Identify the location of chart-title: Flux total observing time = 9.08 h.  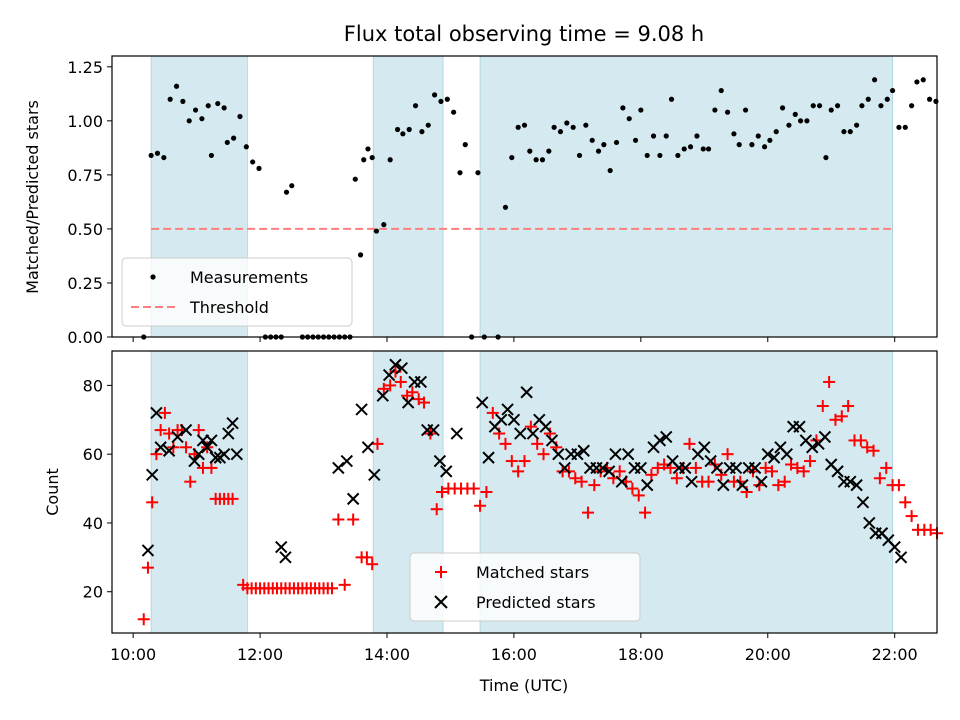
(524, 34).